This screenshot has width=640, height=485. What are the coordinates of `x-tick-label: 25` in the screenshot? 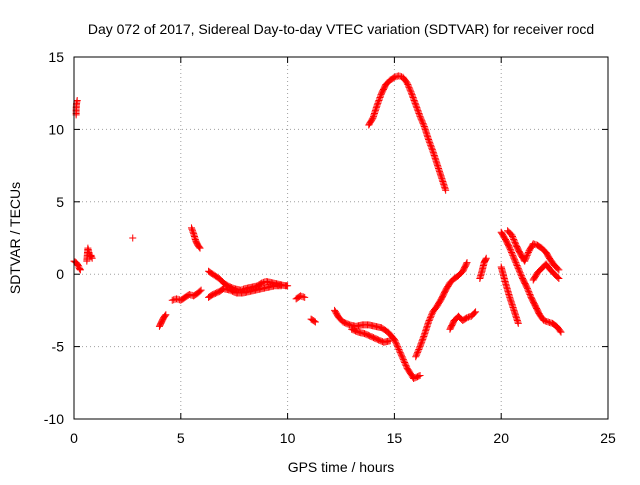 It's located at (608, 438).